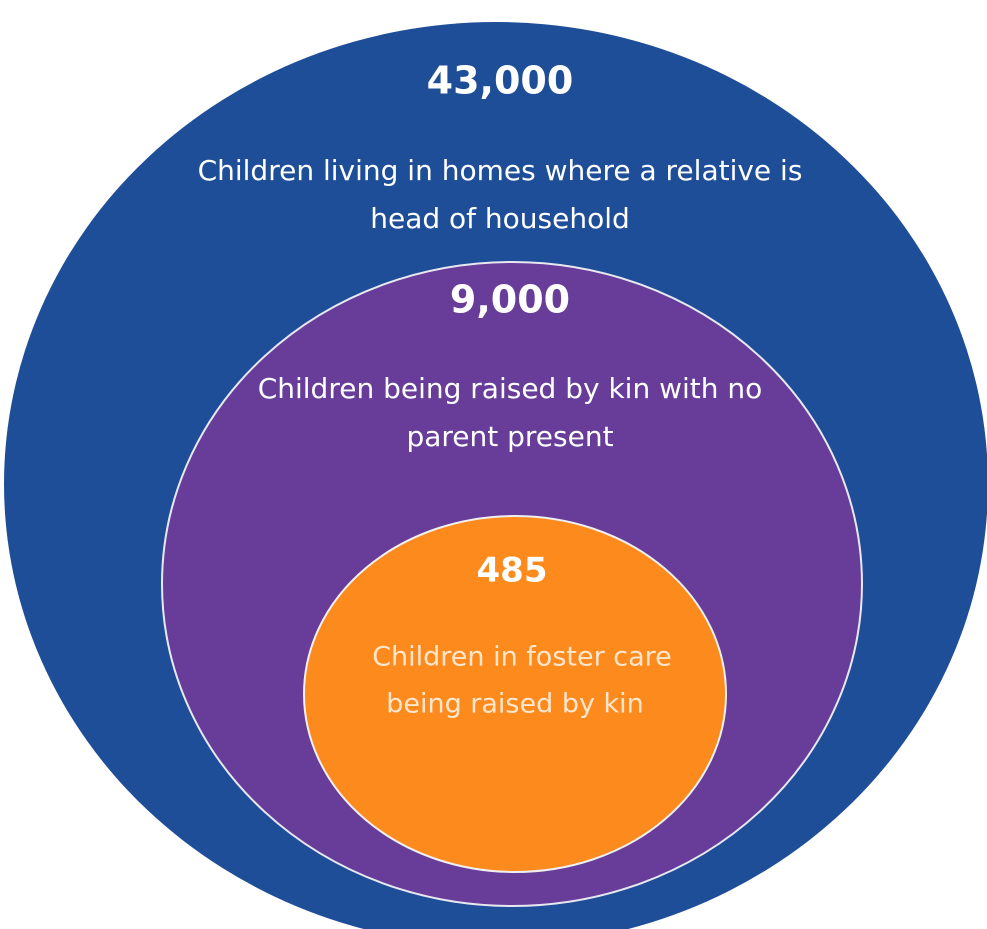 The width and height of the screenshot is (987, 929). What do you see at coordinates (522, 657) in the screenshot?
I see `inner-label: Children in foster care` at bounding box center [522, 657].